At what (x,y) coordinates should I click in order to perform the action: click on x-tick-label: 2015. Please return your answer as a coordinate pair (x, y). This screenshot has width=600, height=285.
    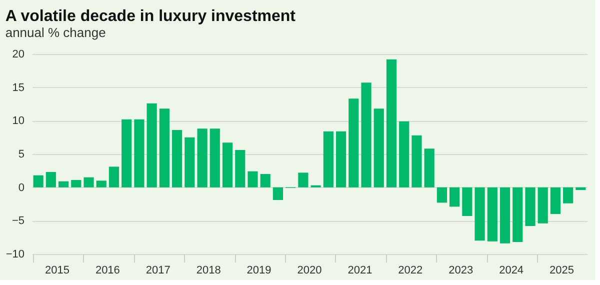
    Looking at the image, I should click on (57, 270).